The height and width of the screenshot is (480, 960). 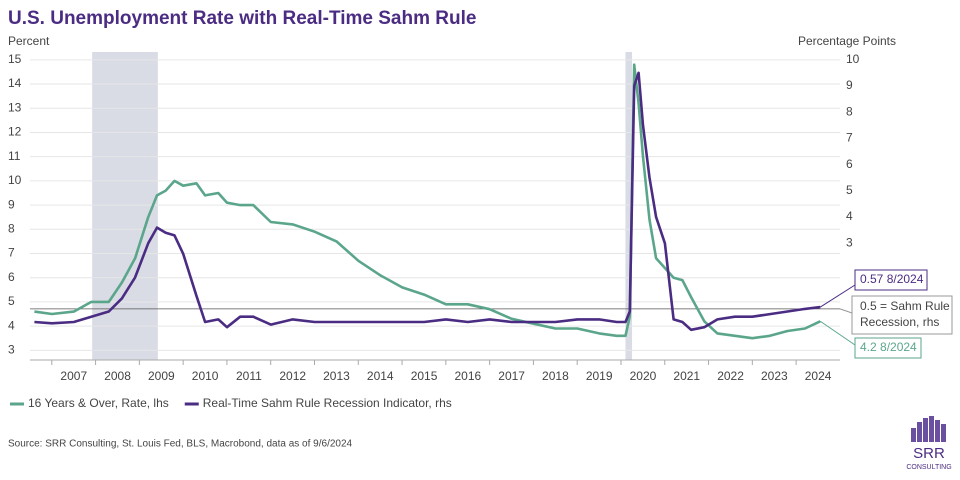 What do you see at coordinates (249, 376) in the screenshot?
I see `x-tick-label: 2011` at bounding box center [249, 376].